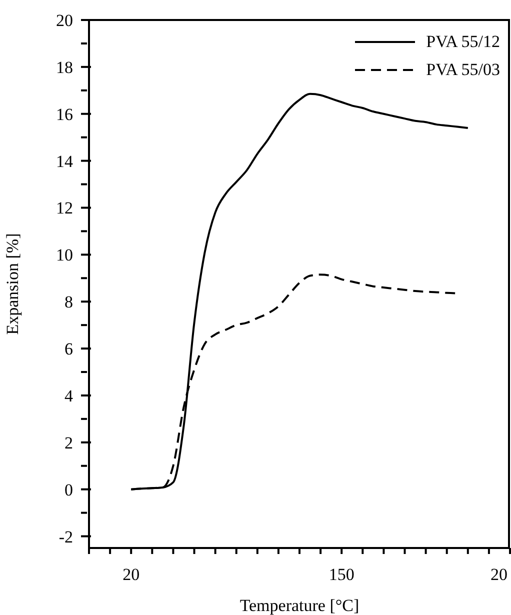  I want to click on y-tick-label: 14, so click(65, 161).